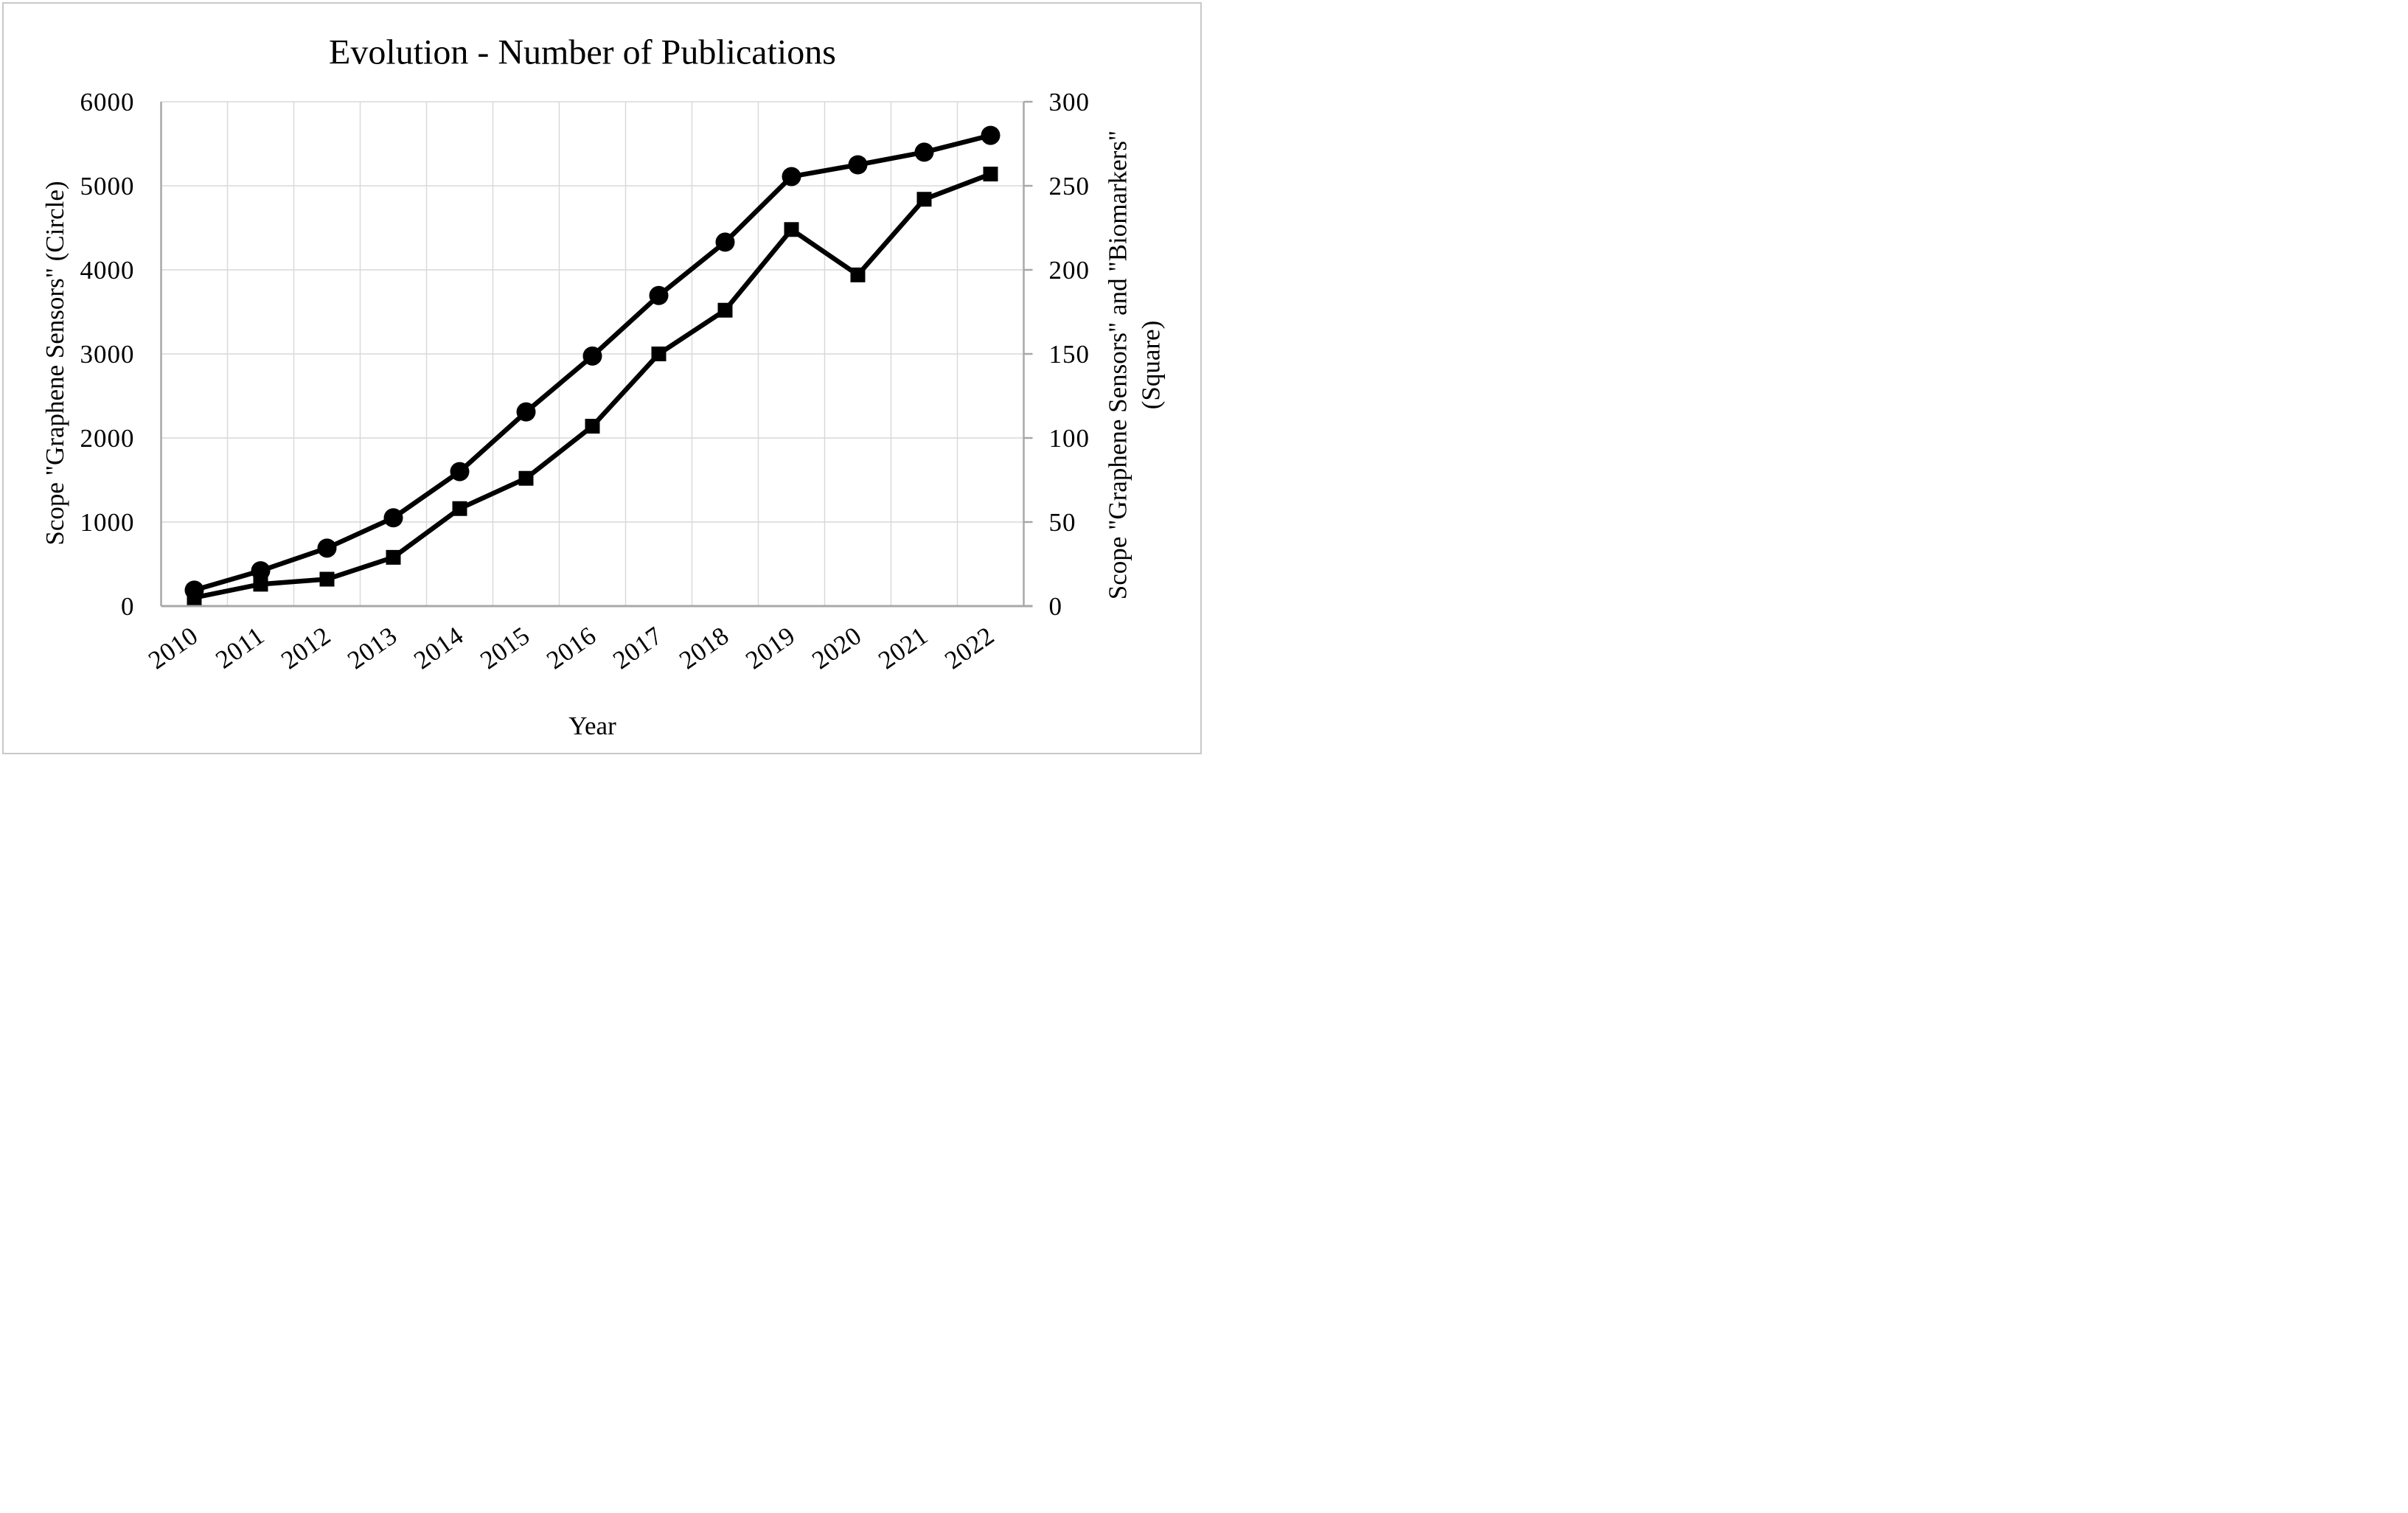 The image size is (2408, 1513). Describe the element at coordinates (108, 102) in the screenshot. I see `y-left-tick-label: 6000` at that location.